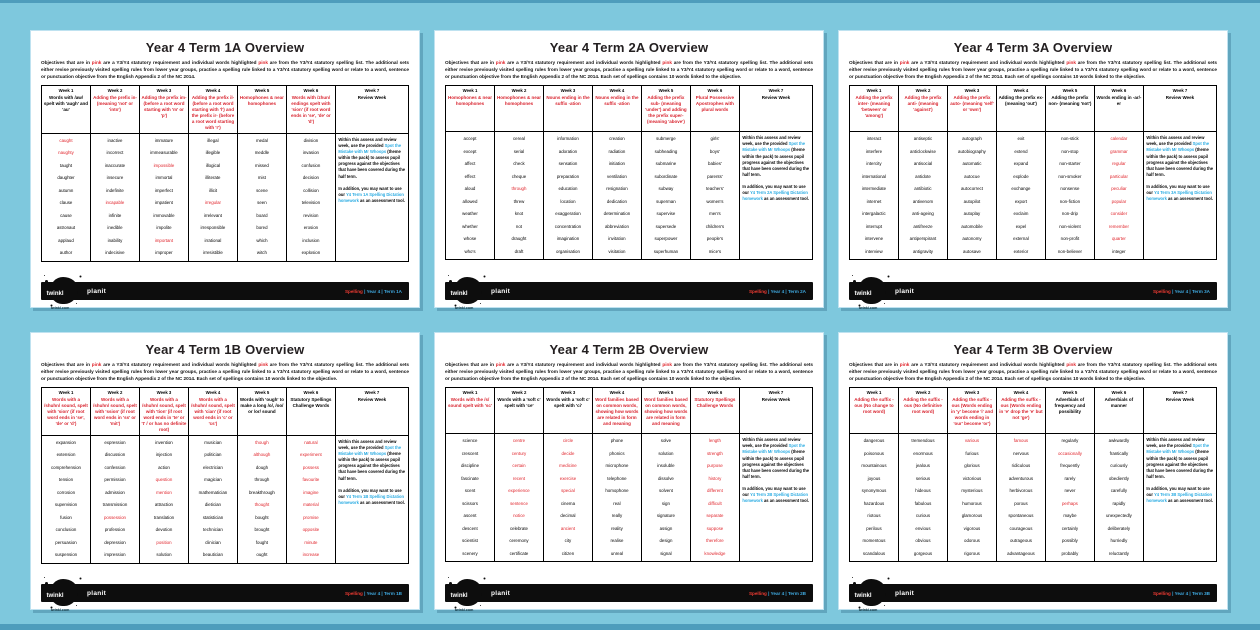  I want to click on word: interrupt, so click(874, 226).